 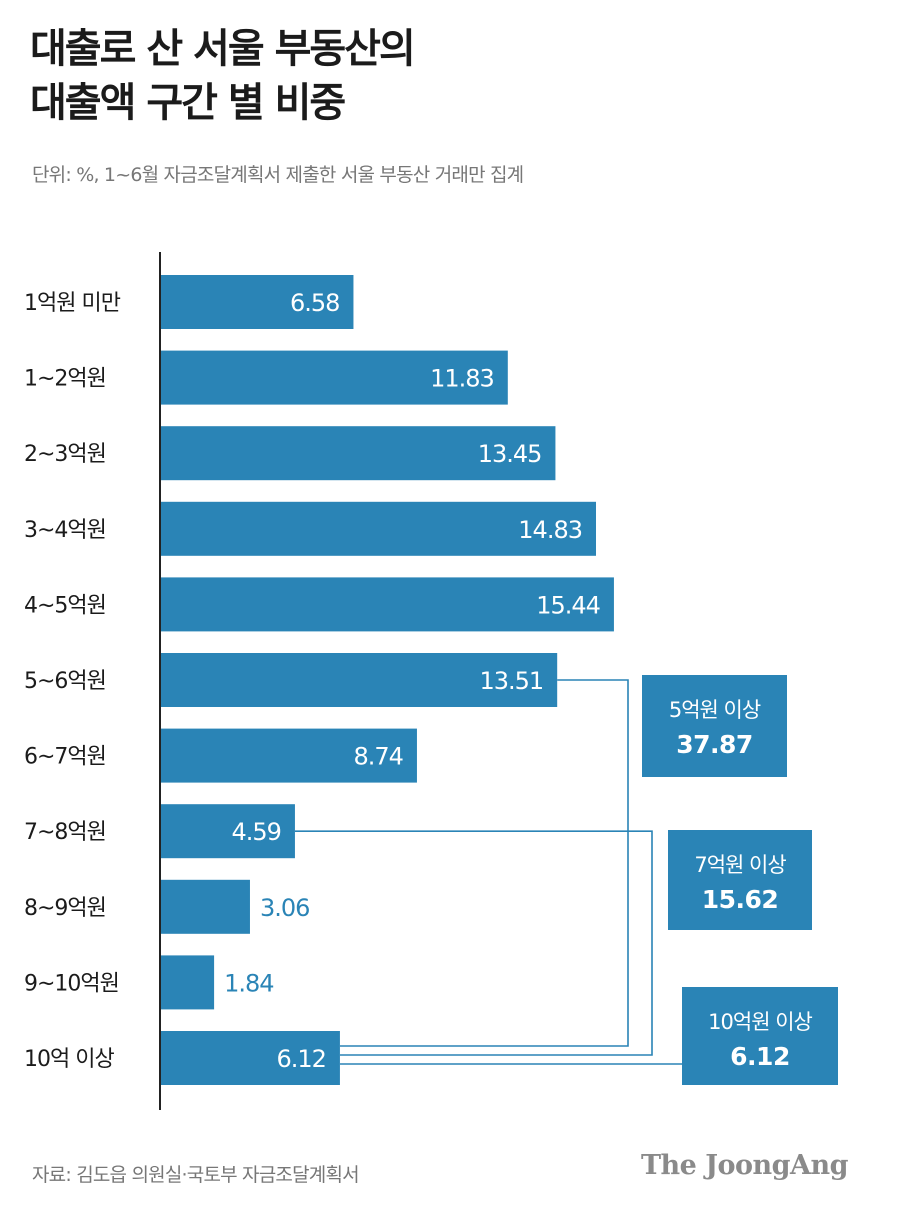 I want to click on annotation-value-3: 6.12, so click(x=760, y=1056).